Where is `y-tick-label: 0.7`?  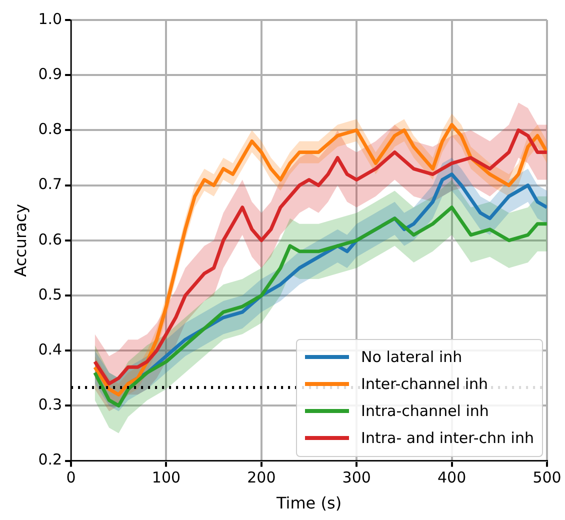
y-tick-label: 0.7 is located at coordinates (50, 184).